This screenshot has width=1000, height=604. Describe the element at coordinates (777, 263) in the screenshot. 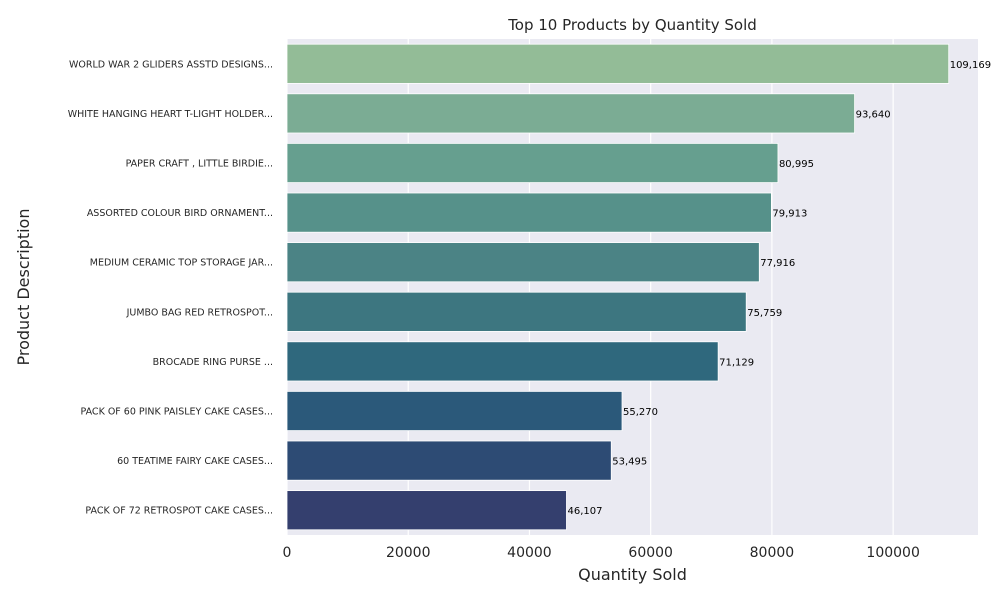

I see `bar-value-label: 77,916` at that location.